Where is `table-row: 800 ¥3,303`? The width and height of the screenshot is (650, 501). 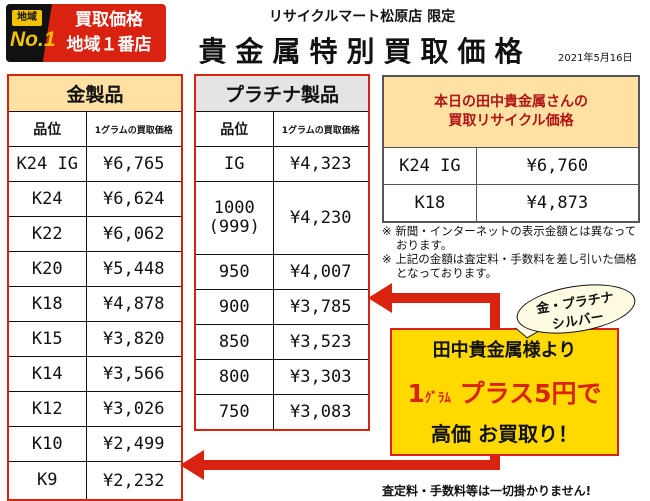
table-row: 800 ¥3,303 is located at coordinates (282, 377).